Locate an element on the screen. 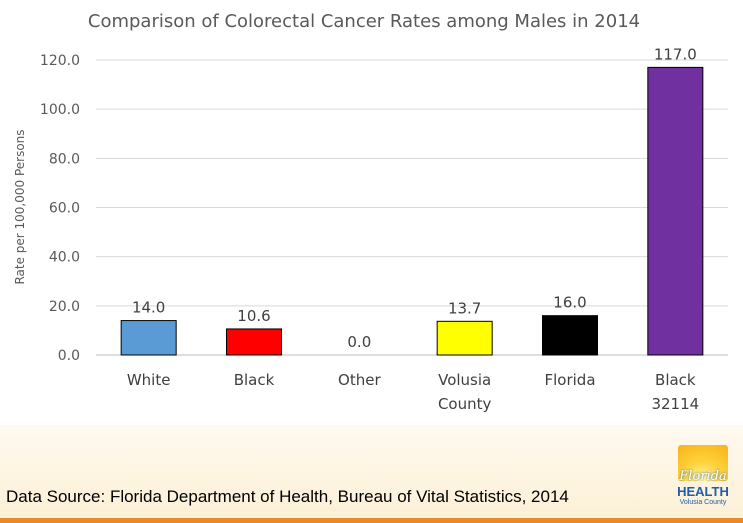 Image resolution: width=743 pixels, height=523 pixels. logo-county-text: Volusia County is located at coordinates (703, 502).